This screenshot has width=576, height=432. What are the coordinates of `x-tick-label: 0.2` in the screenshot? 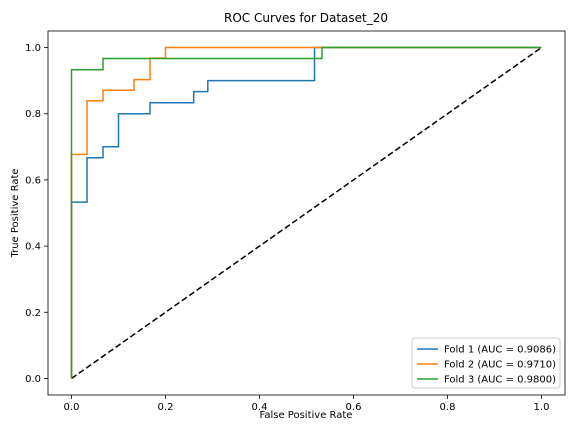 It's located at (166, 407).